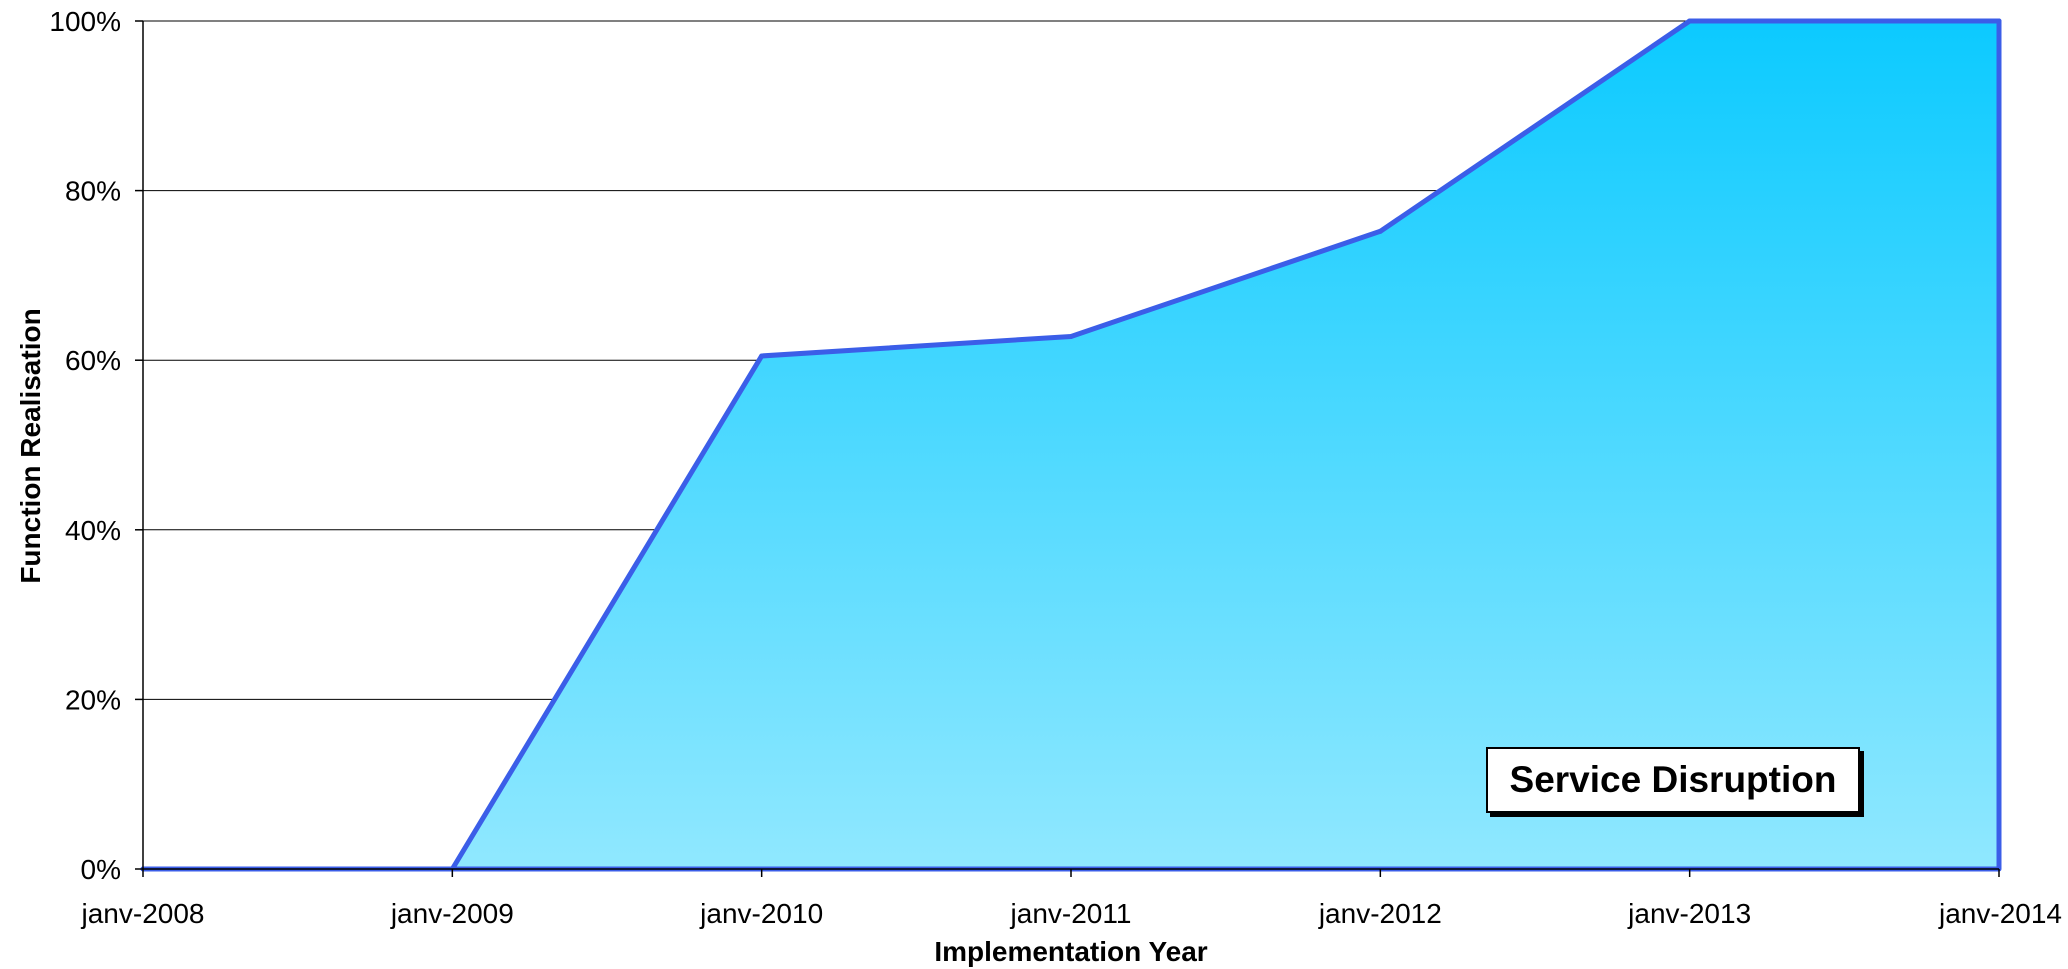  Describe the element at coordinates (143, 913) in the screenshot. I see `x-tick-label: janv-2008` at that location.